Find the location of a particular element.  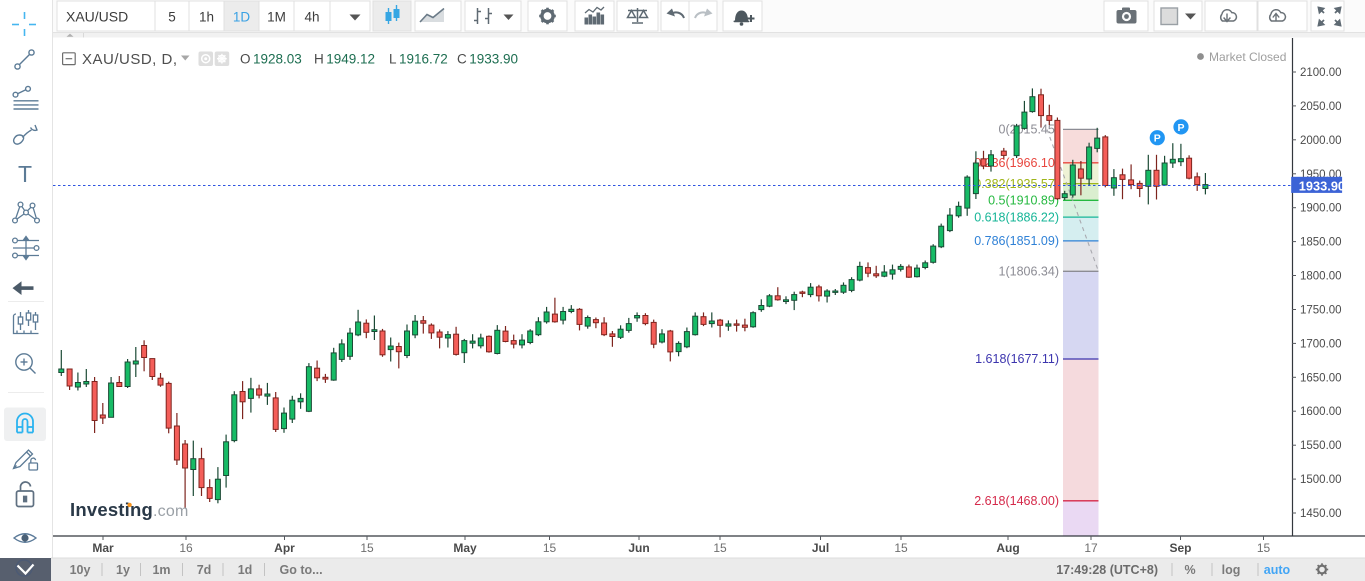

svg-text: 5 is located at coordinates (172, 17).